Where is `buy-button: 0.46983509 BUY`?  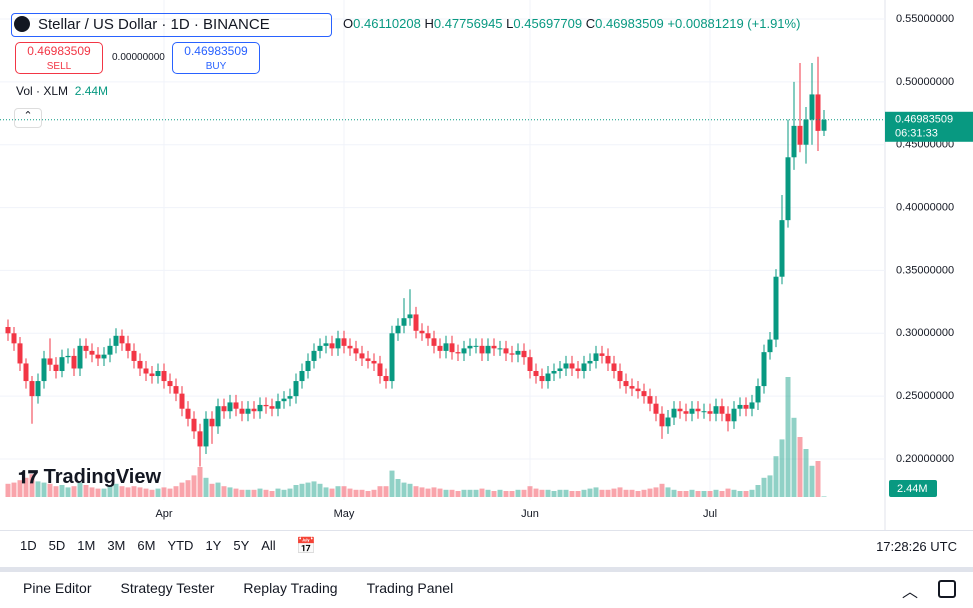
buy-button: 0.46983509 BUY is located at coordinates (216, 58).